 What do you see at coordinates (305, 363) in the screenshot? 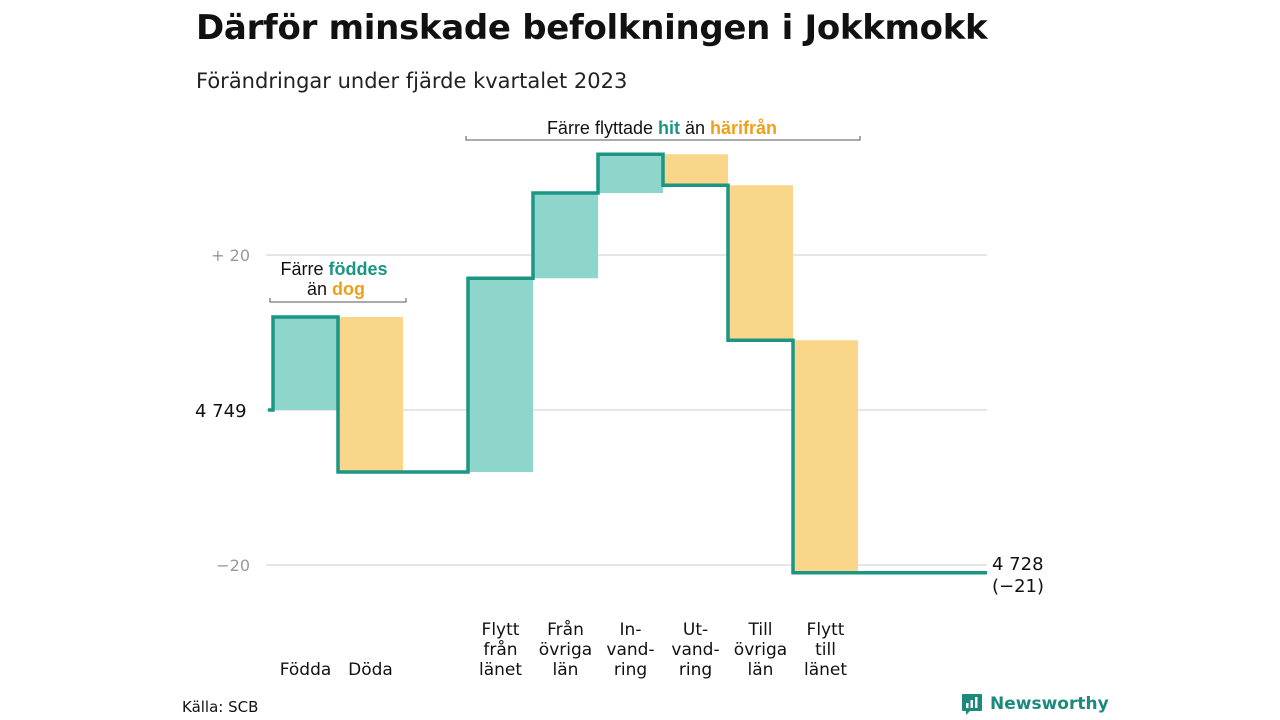
I see `bar-födda` at bounding box center [305, 363].